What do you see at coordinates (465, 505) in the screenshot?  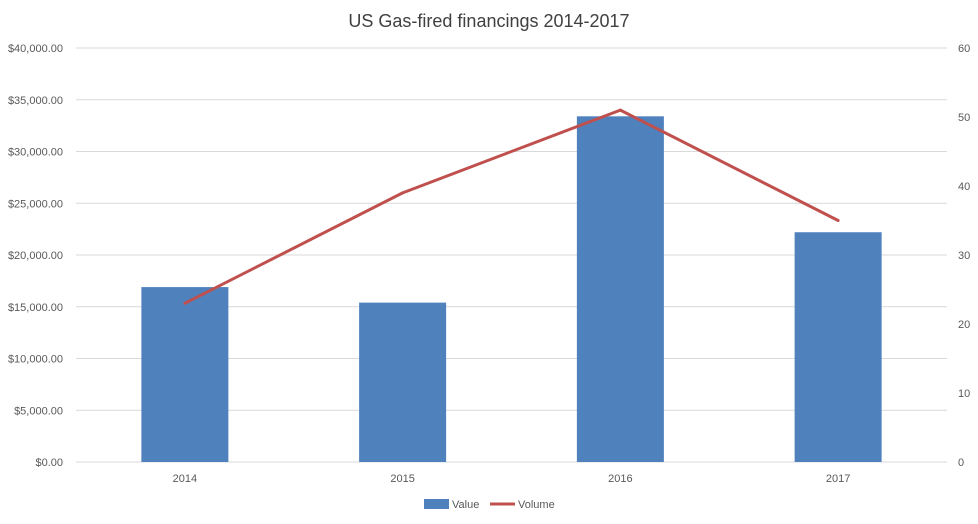 I see `legend-label-value: Value` at bounding box center [465, 505].